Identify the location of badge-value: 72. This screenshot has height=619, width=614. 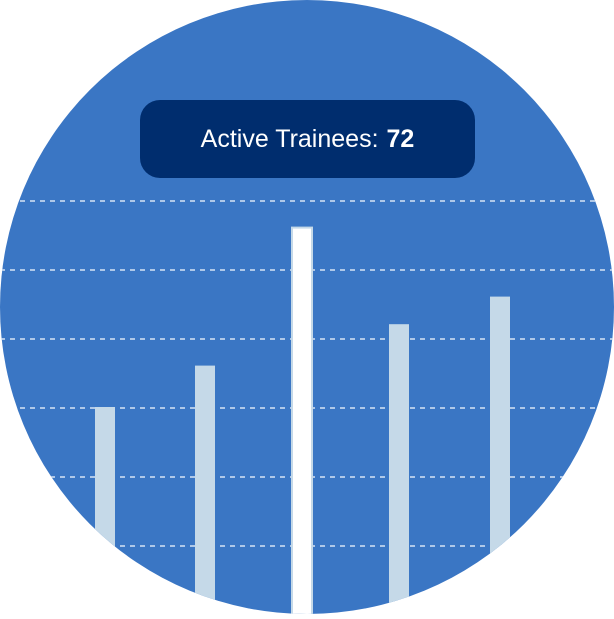
(400, 138).